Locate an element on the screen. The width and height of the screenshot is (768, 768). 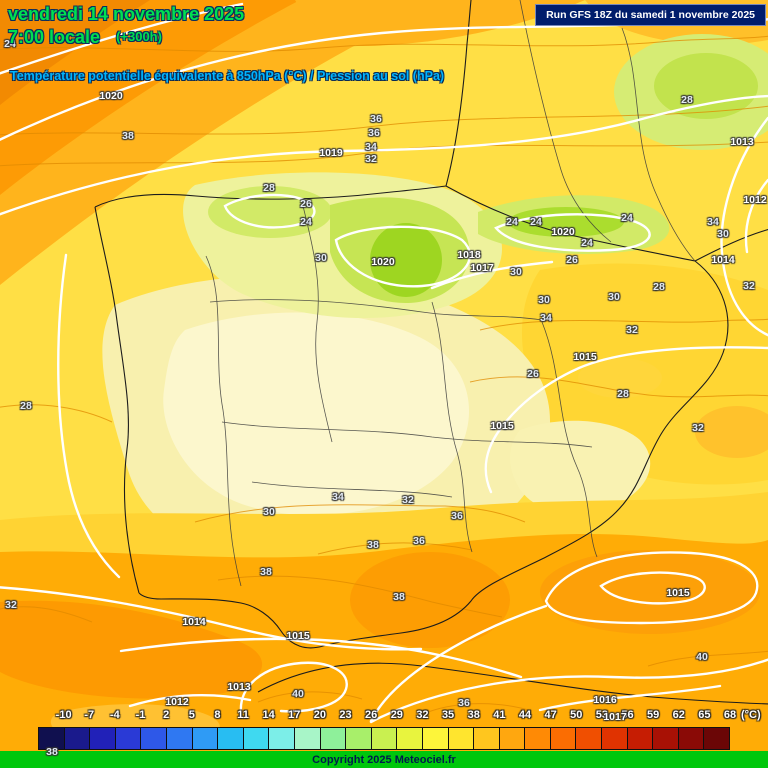
colorbar is located at coordinates (384, 738).